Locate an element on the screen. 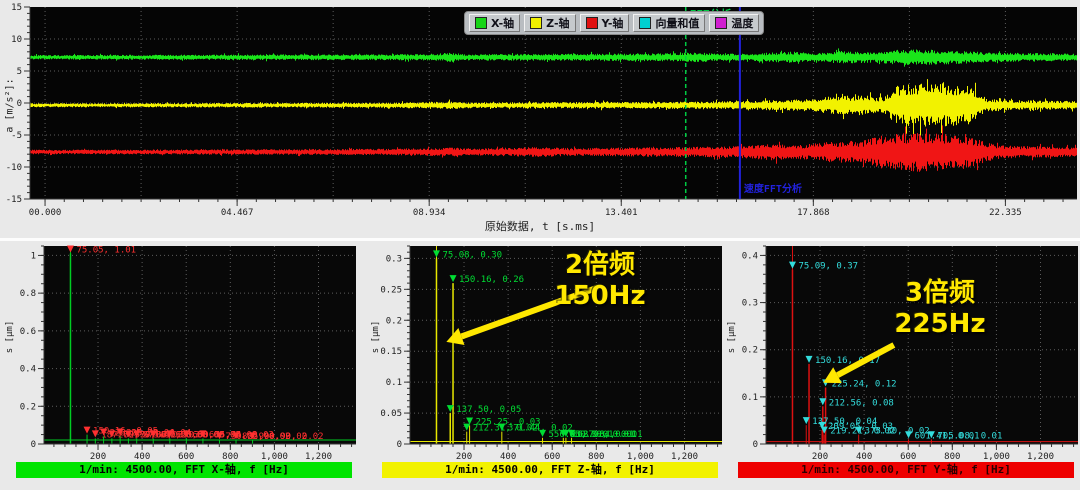 This screenshot has height=490, width=1080. annotation-3x-line2: 225Hz is located at coordinates (940, 323).